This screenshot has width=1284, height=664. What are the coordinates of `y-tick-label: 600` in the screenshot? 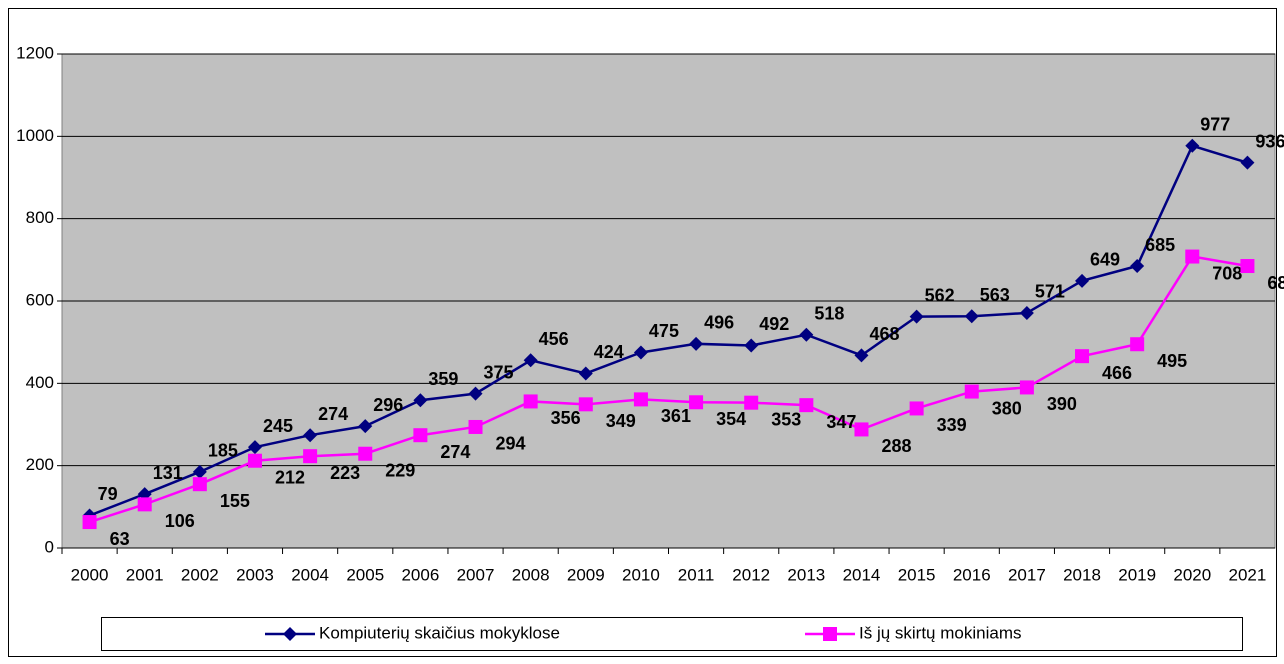 It's located at (40, 299).